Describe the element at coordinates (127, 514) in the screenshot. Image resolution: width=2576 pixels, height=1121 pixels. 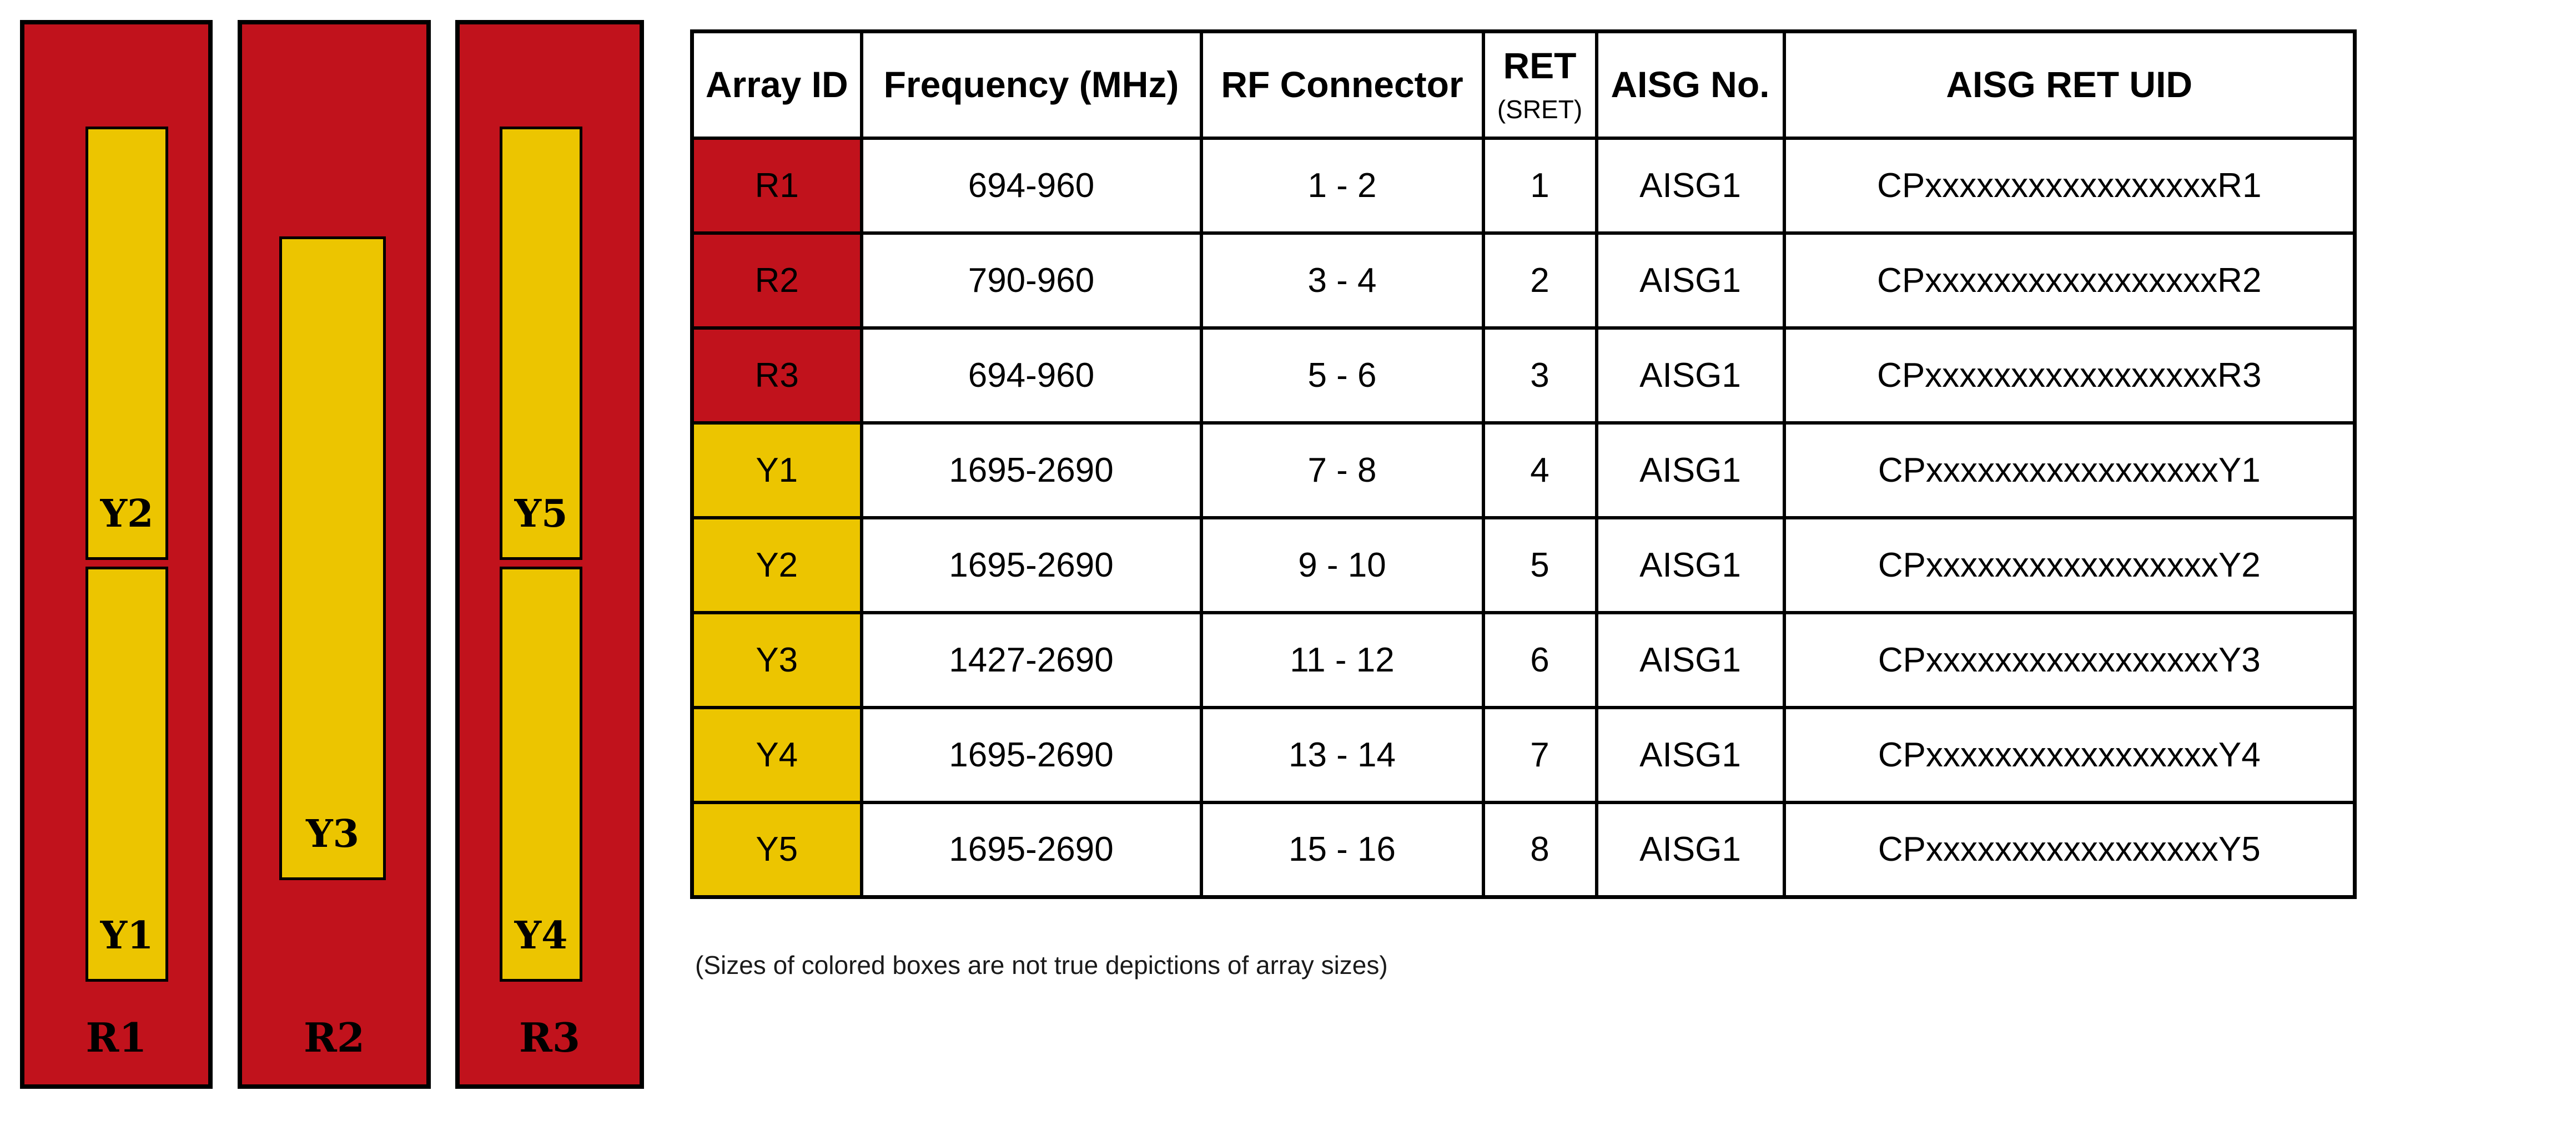
I see `array-box-label: Y2` at that location.